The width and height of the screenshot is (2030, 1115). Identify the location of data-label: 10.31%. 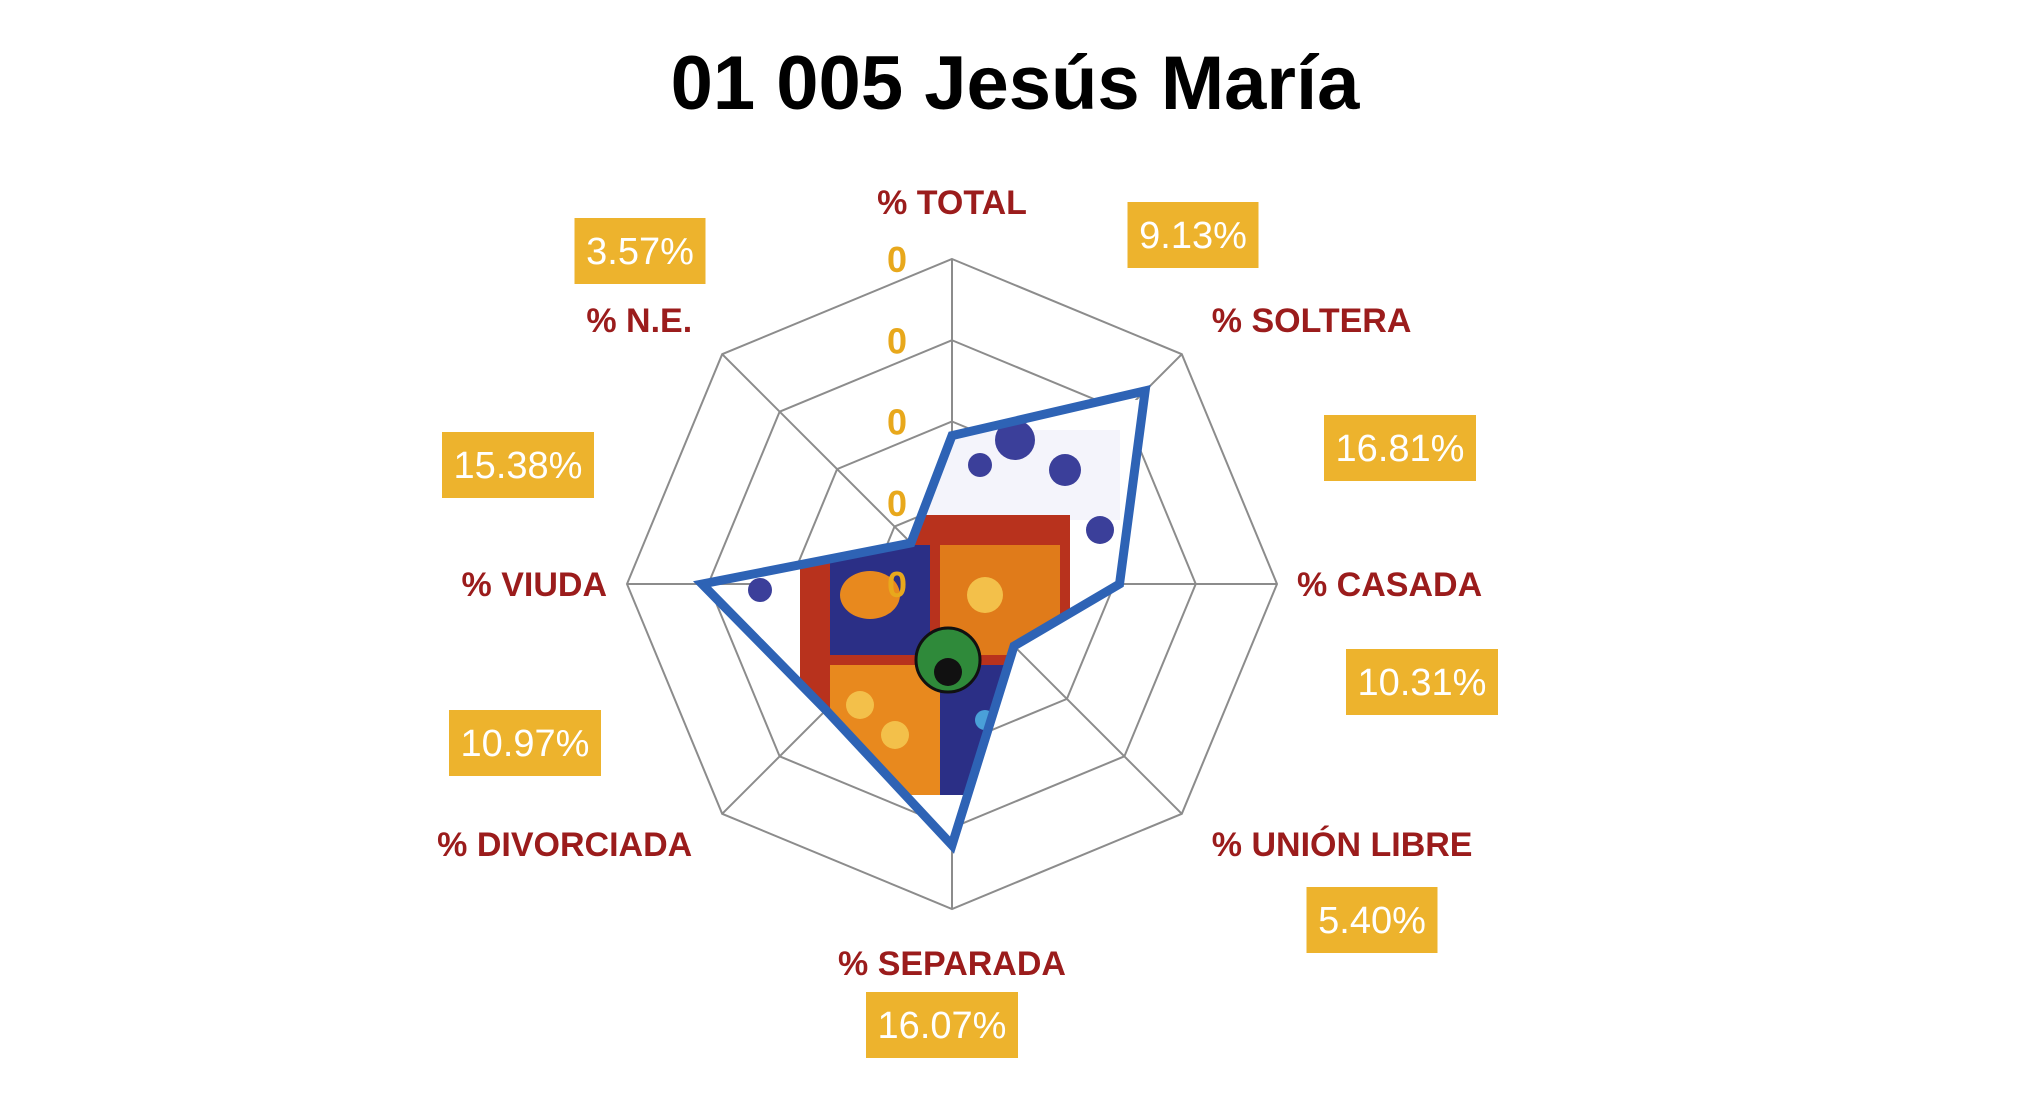
(1422, 682).